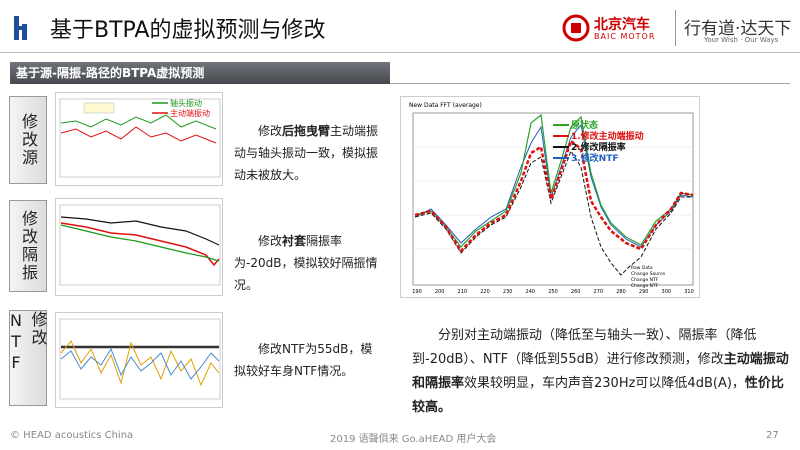 This screenshot has height=450, width=800. Describe the element at coordinates (595, 158) in the screenshot. I see `legend-label: 3.修改NTF` at that location.